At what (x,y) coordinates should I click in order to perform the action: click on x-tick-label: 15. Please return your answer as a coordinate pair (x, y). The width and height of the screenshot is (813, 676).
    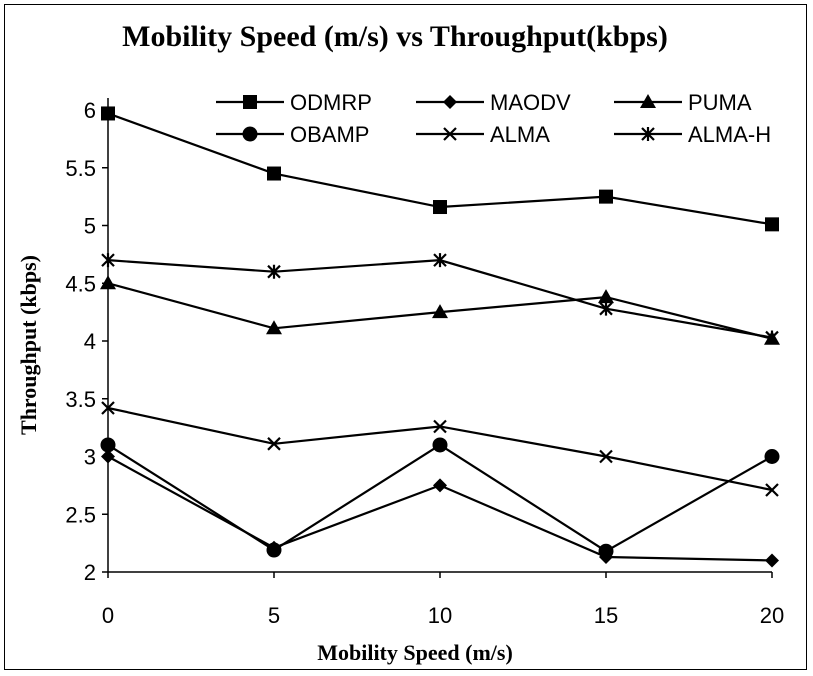
    Looking at the image, I should click on (606, 615).